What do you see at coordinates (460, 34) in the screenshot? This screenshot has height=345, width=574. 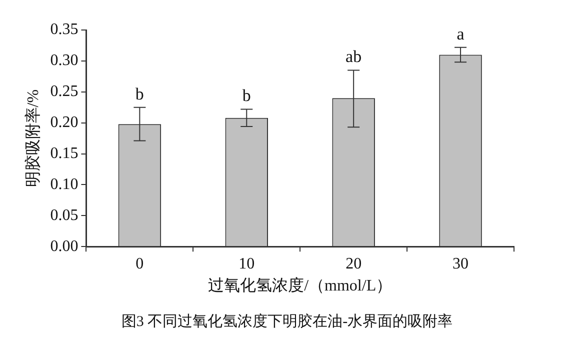 I see `annotation: a` at bounding box center [460, 34].